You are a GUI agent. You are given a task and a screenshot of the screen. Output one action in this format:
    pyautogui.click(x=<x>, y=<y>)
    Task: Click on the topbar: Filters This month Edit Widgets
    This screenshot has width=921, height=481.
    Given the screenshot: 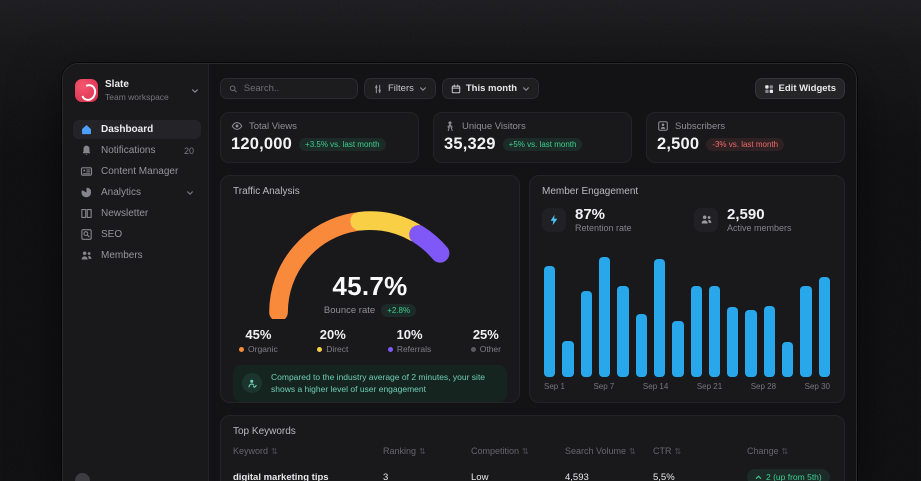 What is the action you would take?
    pyautogui.click(x=532, y=88)
    